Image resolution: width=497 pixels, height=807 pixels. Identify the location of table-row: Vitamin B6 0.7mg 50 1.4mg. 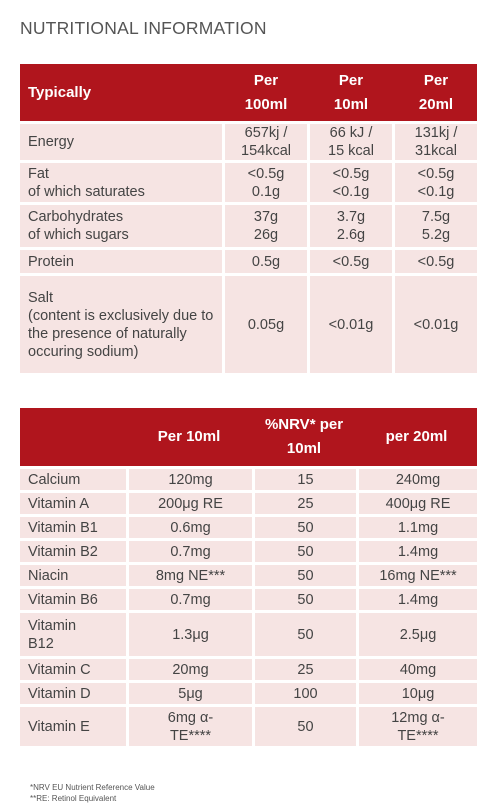
(248, 598).